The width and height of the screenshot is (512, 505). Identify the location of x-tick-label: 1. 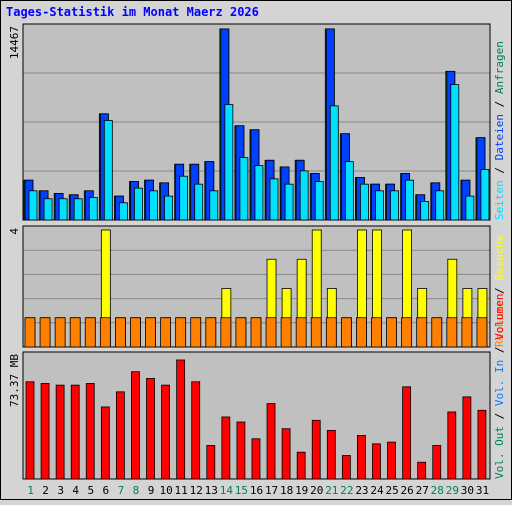
(30, 490).